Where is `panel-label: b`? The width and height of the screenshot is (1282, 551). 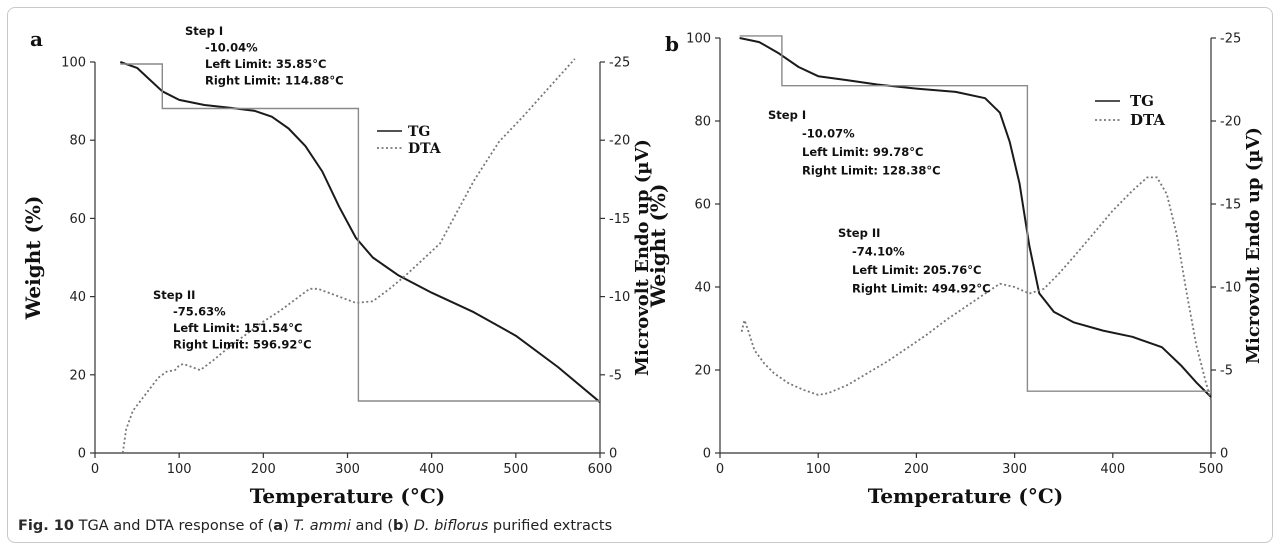 panel-label: b is located at coordinates (672, 44).